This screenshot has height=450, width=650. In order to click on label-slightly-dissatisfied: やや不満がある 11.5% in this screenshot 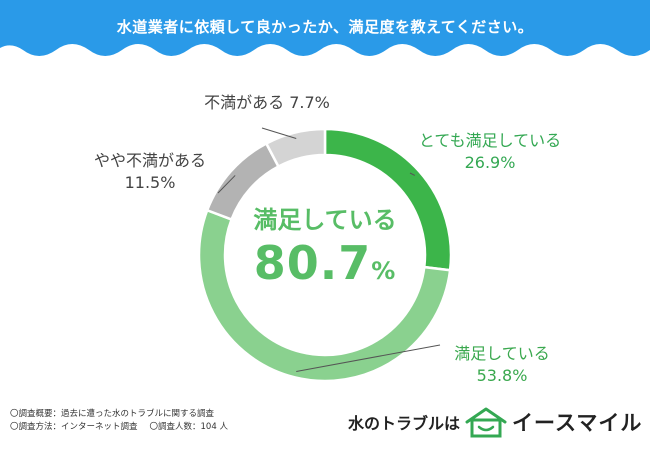, I will do `click(150, 172)`.